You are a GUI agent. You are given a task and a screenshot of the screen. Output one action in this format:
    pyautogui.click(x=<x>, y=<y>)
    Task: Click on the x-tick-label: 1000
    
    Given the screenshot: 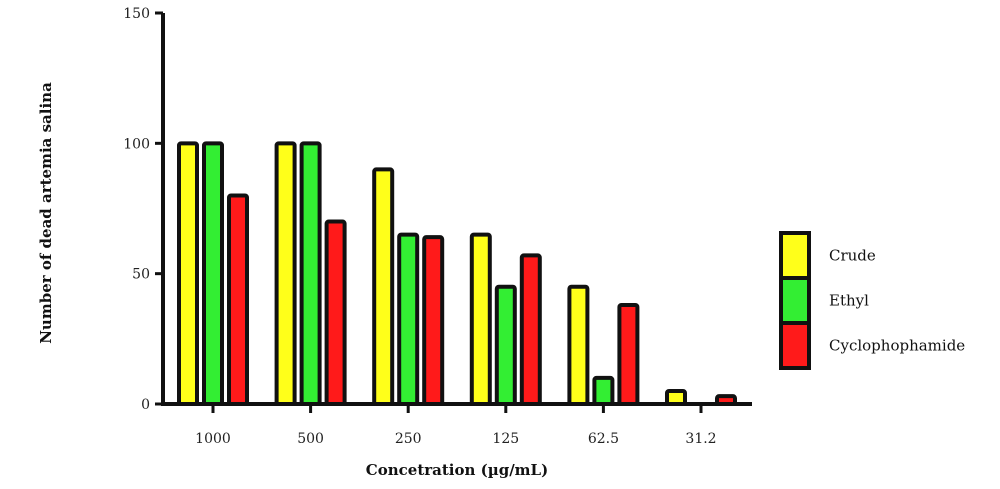 What is the action you would take?
    pyautogui.click(x=213, y=439)
    